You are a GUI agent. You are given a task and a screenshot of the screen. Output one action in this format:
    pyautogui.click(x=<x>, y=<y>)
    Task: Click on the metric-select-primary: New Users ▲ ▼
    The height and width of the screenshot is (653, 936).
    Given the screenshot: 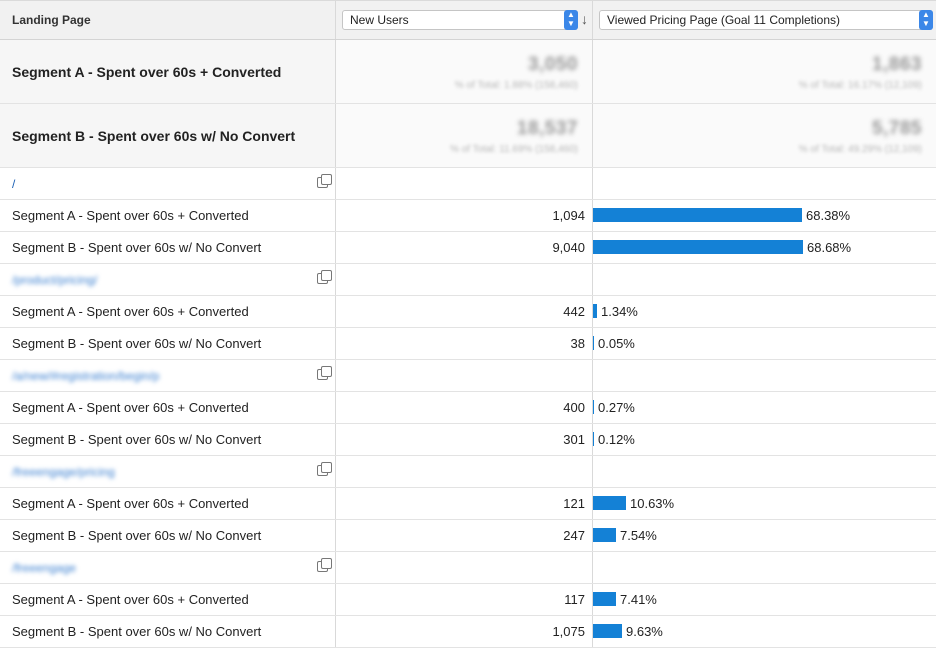 What is the action you would take?
    pyautogui.click(x=460, y=20)
    